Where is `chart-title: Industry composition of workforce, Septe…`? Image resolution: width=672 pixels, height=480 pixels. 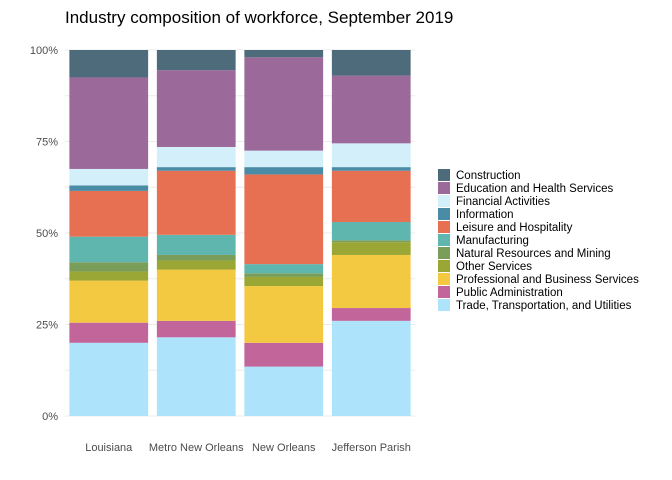 chart-title: Industry composition of workforce, Septe… is located at coordinates (259, 17).